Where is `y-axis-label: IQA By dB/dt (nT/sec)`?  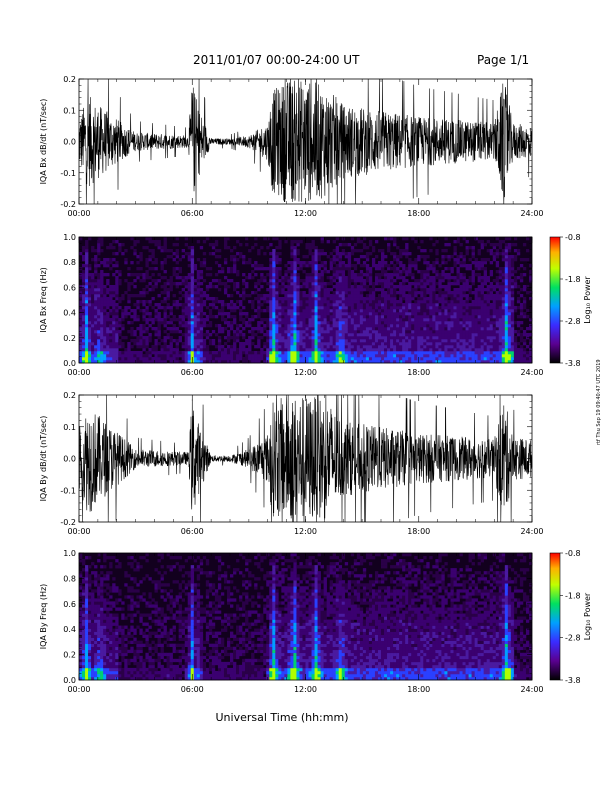 y-axis-label: IQA By dB/dt (nT/sec) is located at coordinates (43, 459).